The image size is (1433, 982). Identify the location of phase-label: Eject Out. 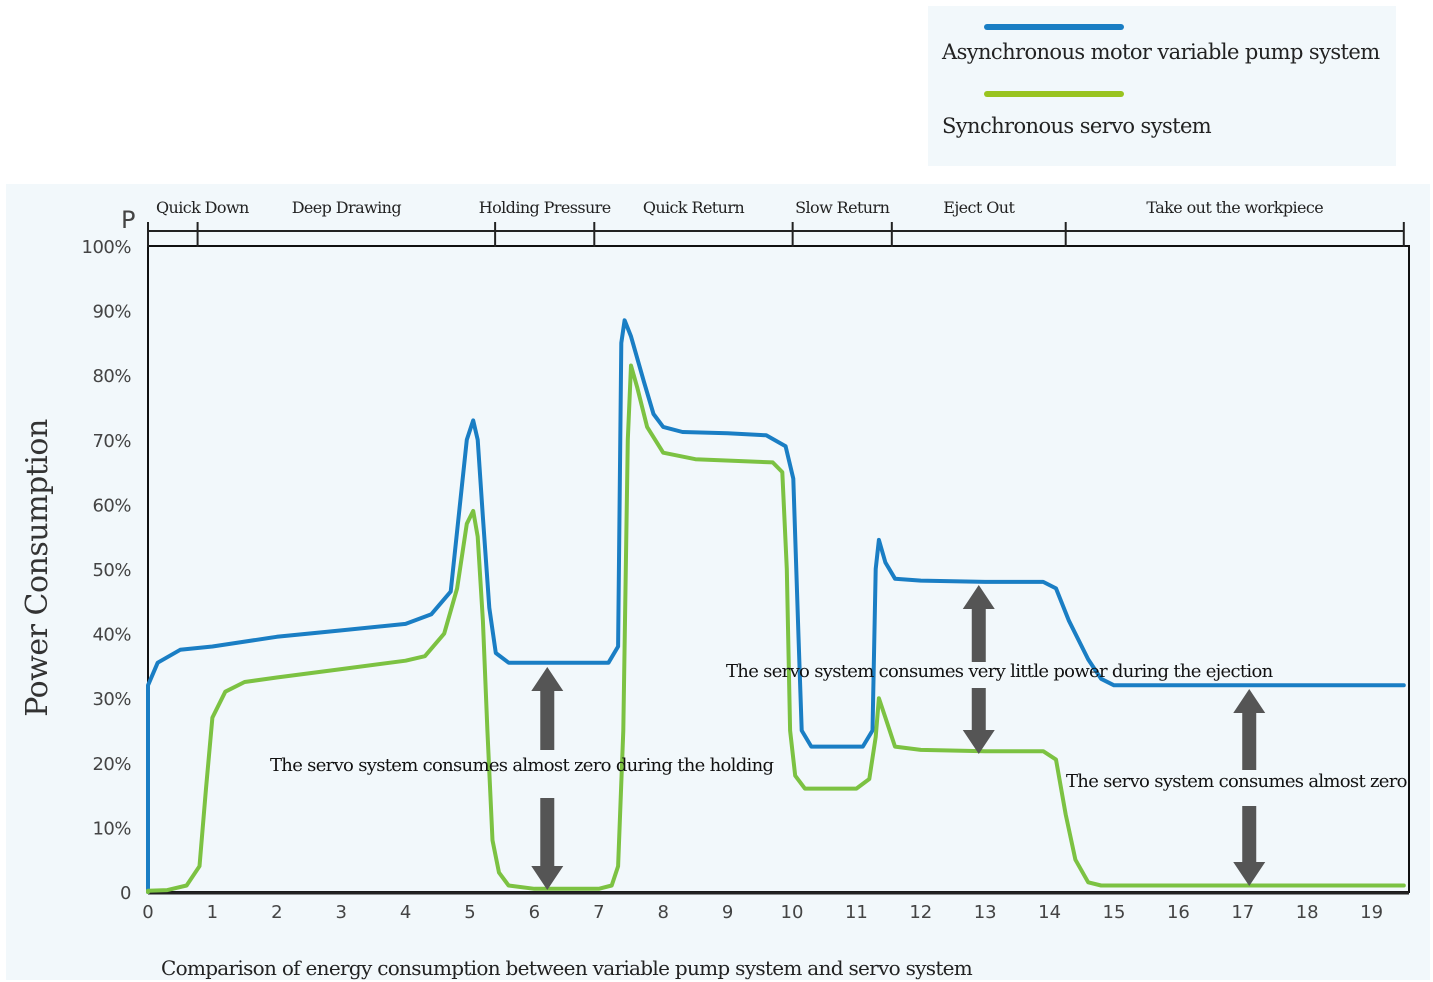
(979, 207).